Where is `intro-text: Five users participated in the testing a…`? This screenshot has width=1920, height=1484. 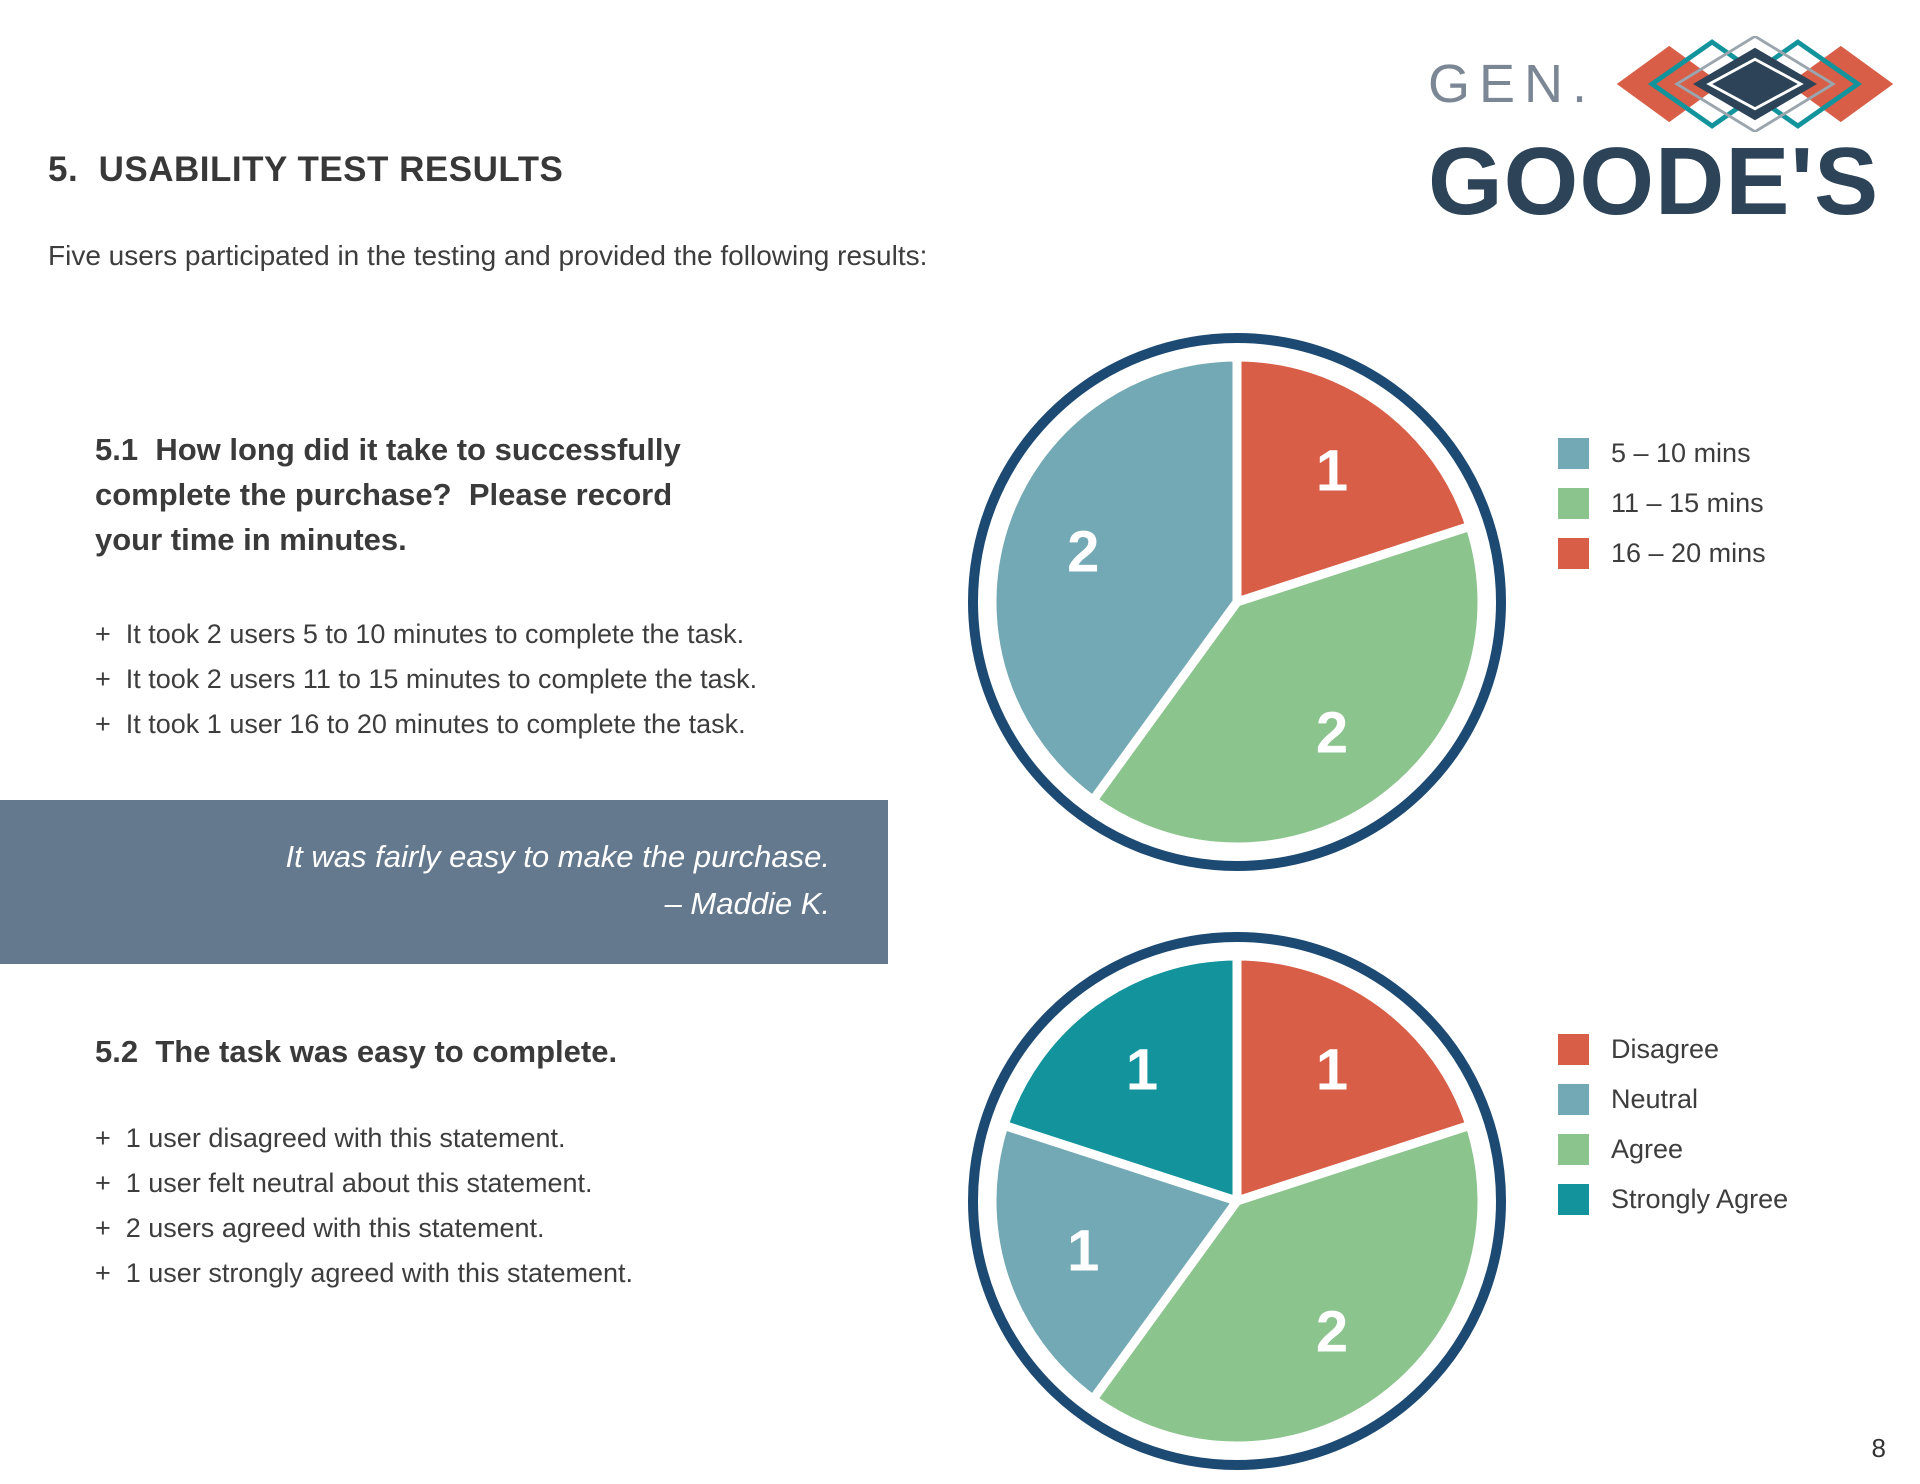
intro-text: Five users participated in the testing a… is located at coordinates (488, 255).